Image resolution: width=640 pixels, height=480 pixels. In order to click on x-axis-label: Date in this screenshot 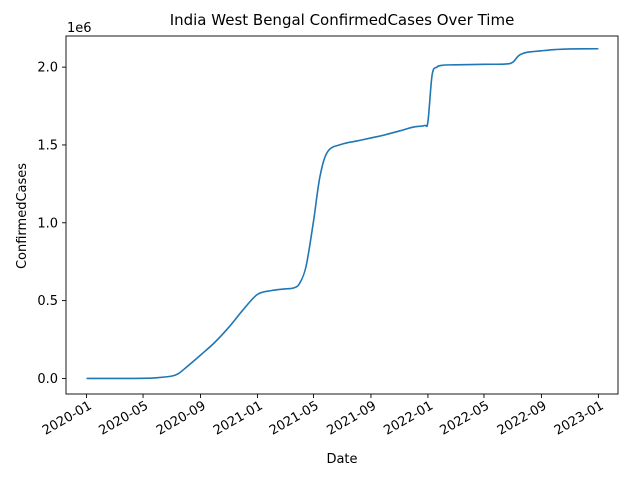, I will do `click(341, 459)`.